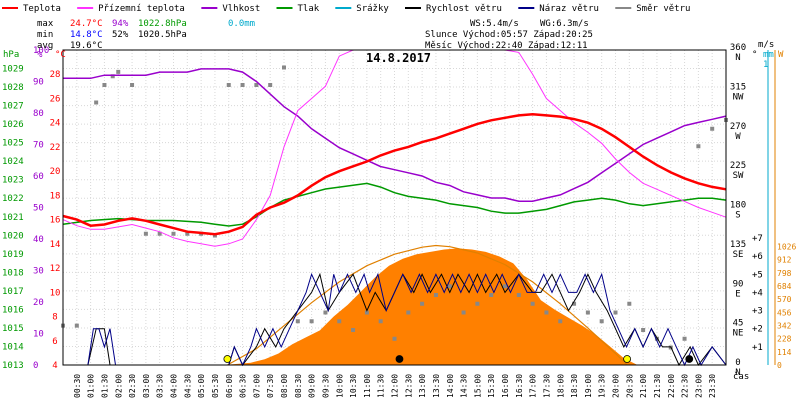  Describe the element at coordinates (738, 97) in the screenshot. I see `tick-label-compass: NW` at that location.